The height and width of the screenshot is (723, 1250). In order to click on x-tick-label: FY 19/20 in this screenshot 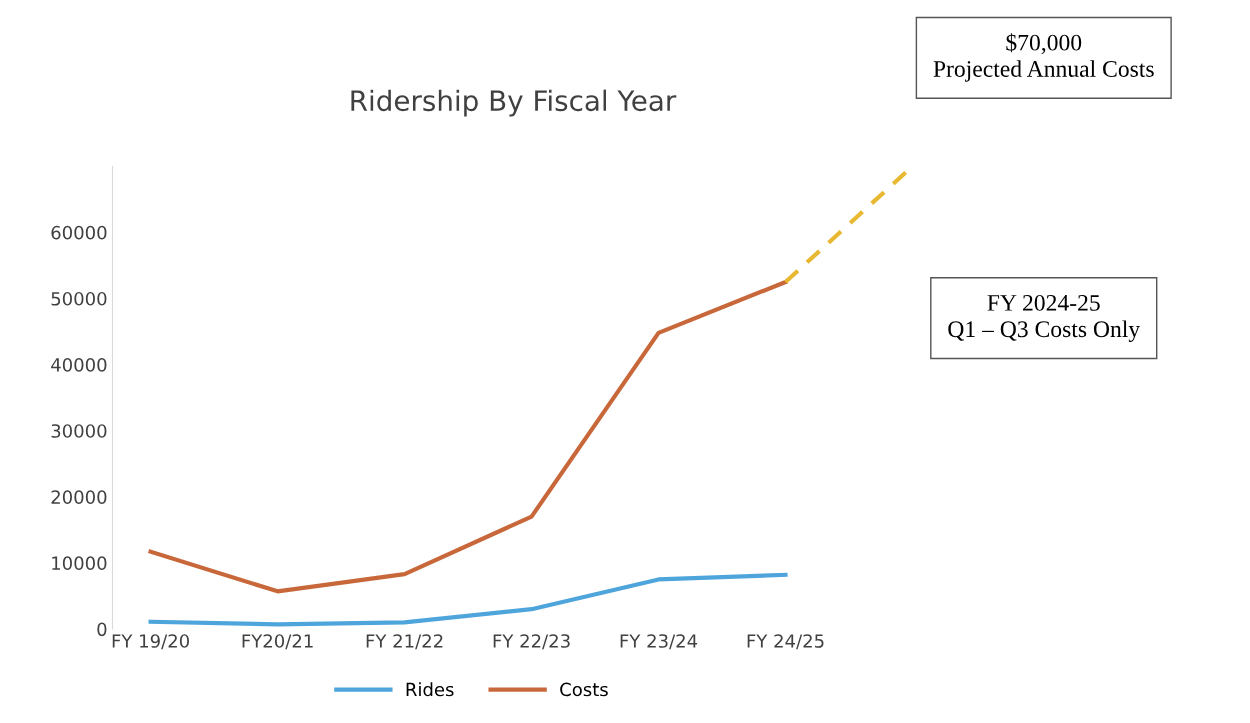, I will do `click(150, 642)`.